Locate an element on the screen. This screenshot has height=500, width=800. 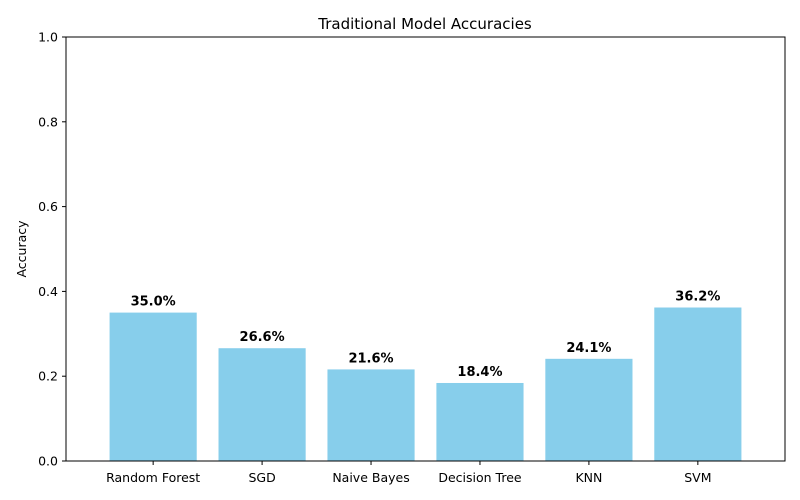
y-tick-label: 0.4 is located at coordinates (48, 291).